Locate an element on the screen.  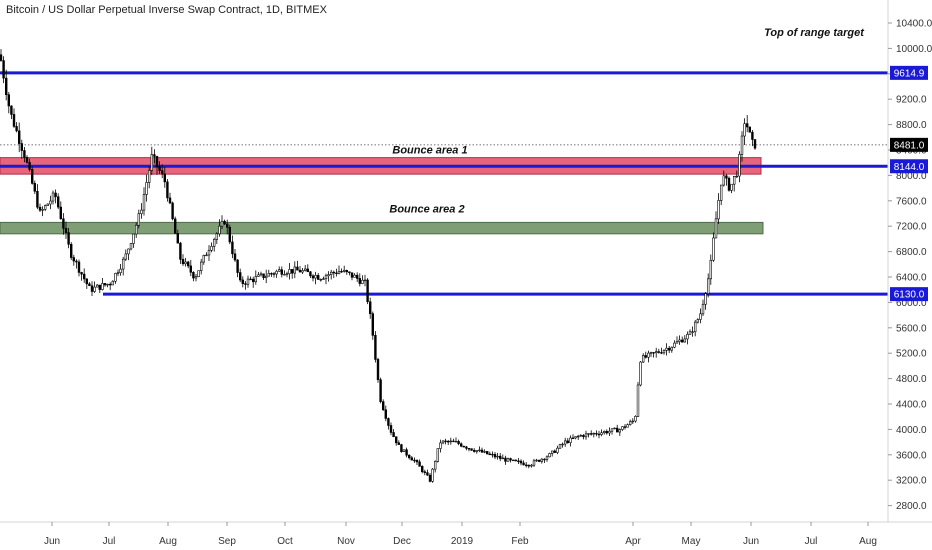
bounce-area-2-zone is located at coordinates (382, 228).